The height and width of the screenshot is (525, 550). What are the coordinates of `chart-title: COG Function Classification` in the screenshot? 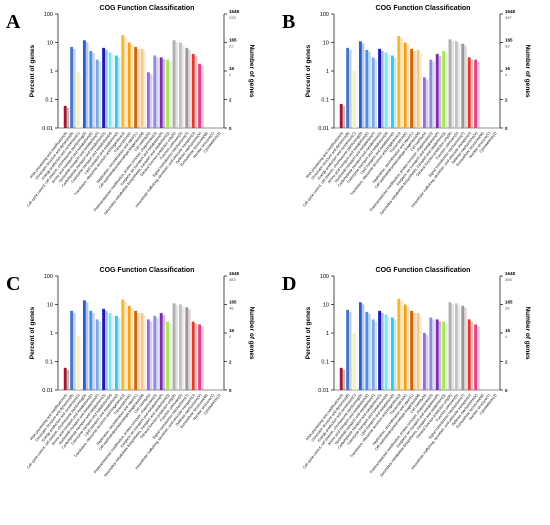 It's located at (147, 270).